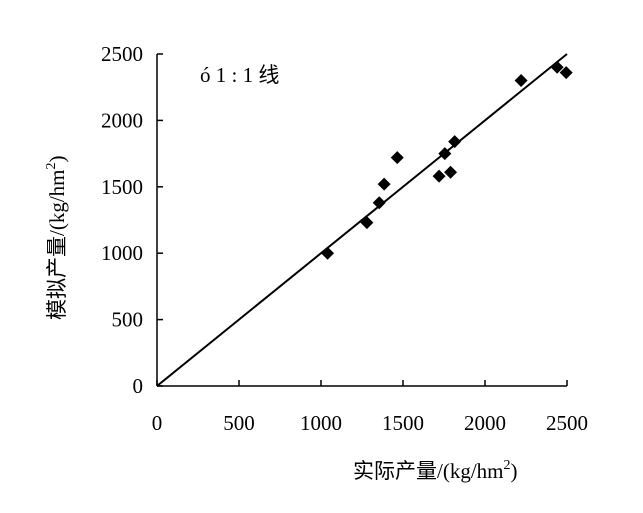 Image resolution: width=643 pixels, height=513 pixels. What do you see at coordinates (428, 471) in the screenshot?
I see `x-axis-title-main: 实际产量/(kg/hm` at bounding box center [428, 471].